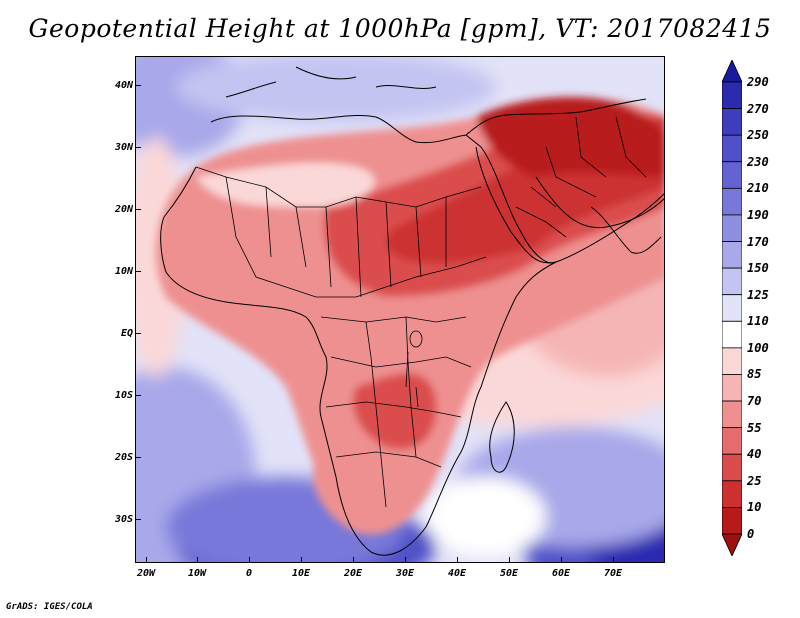 This screenshot has width=800, height=618. Describe the element at coordinates (123, 395) in the screenshot. I see `lat-label-10s: 10S` at that location.